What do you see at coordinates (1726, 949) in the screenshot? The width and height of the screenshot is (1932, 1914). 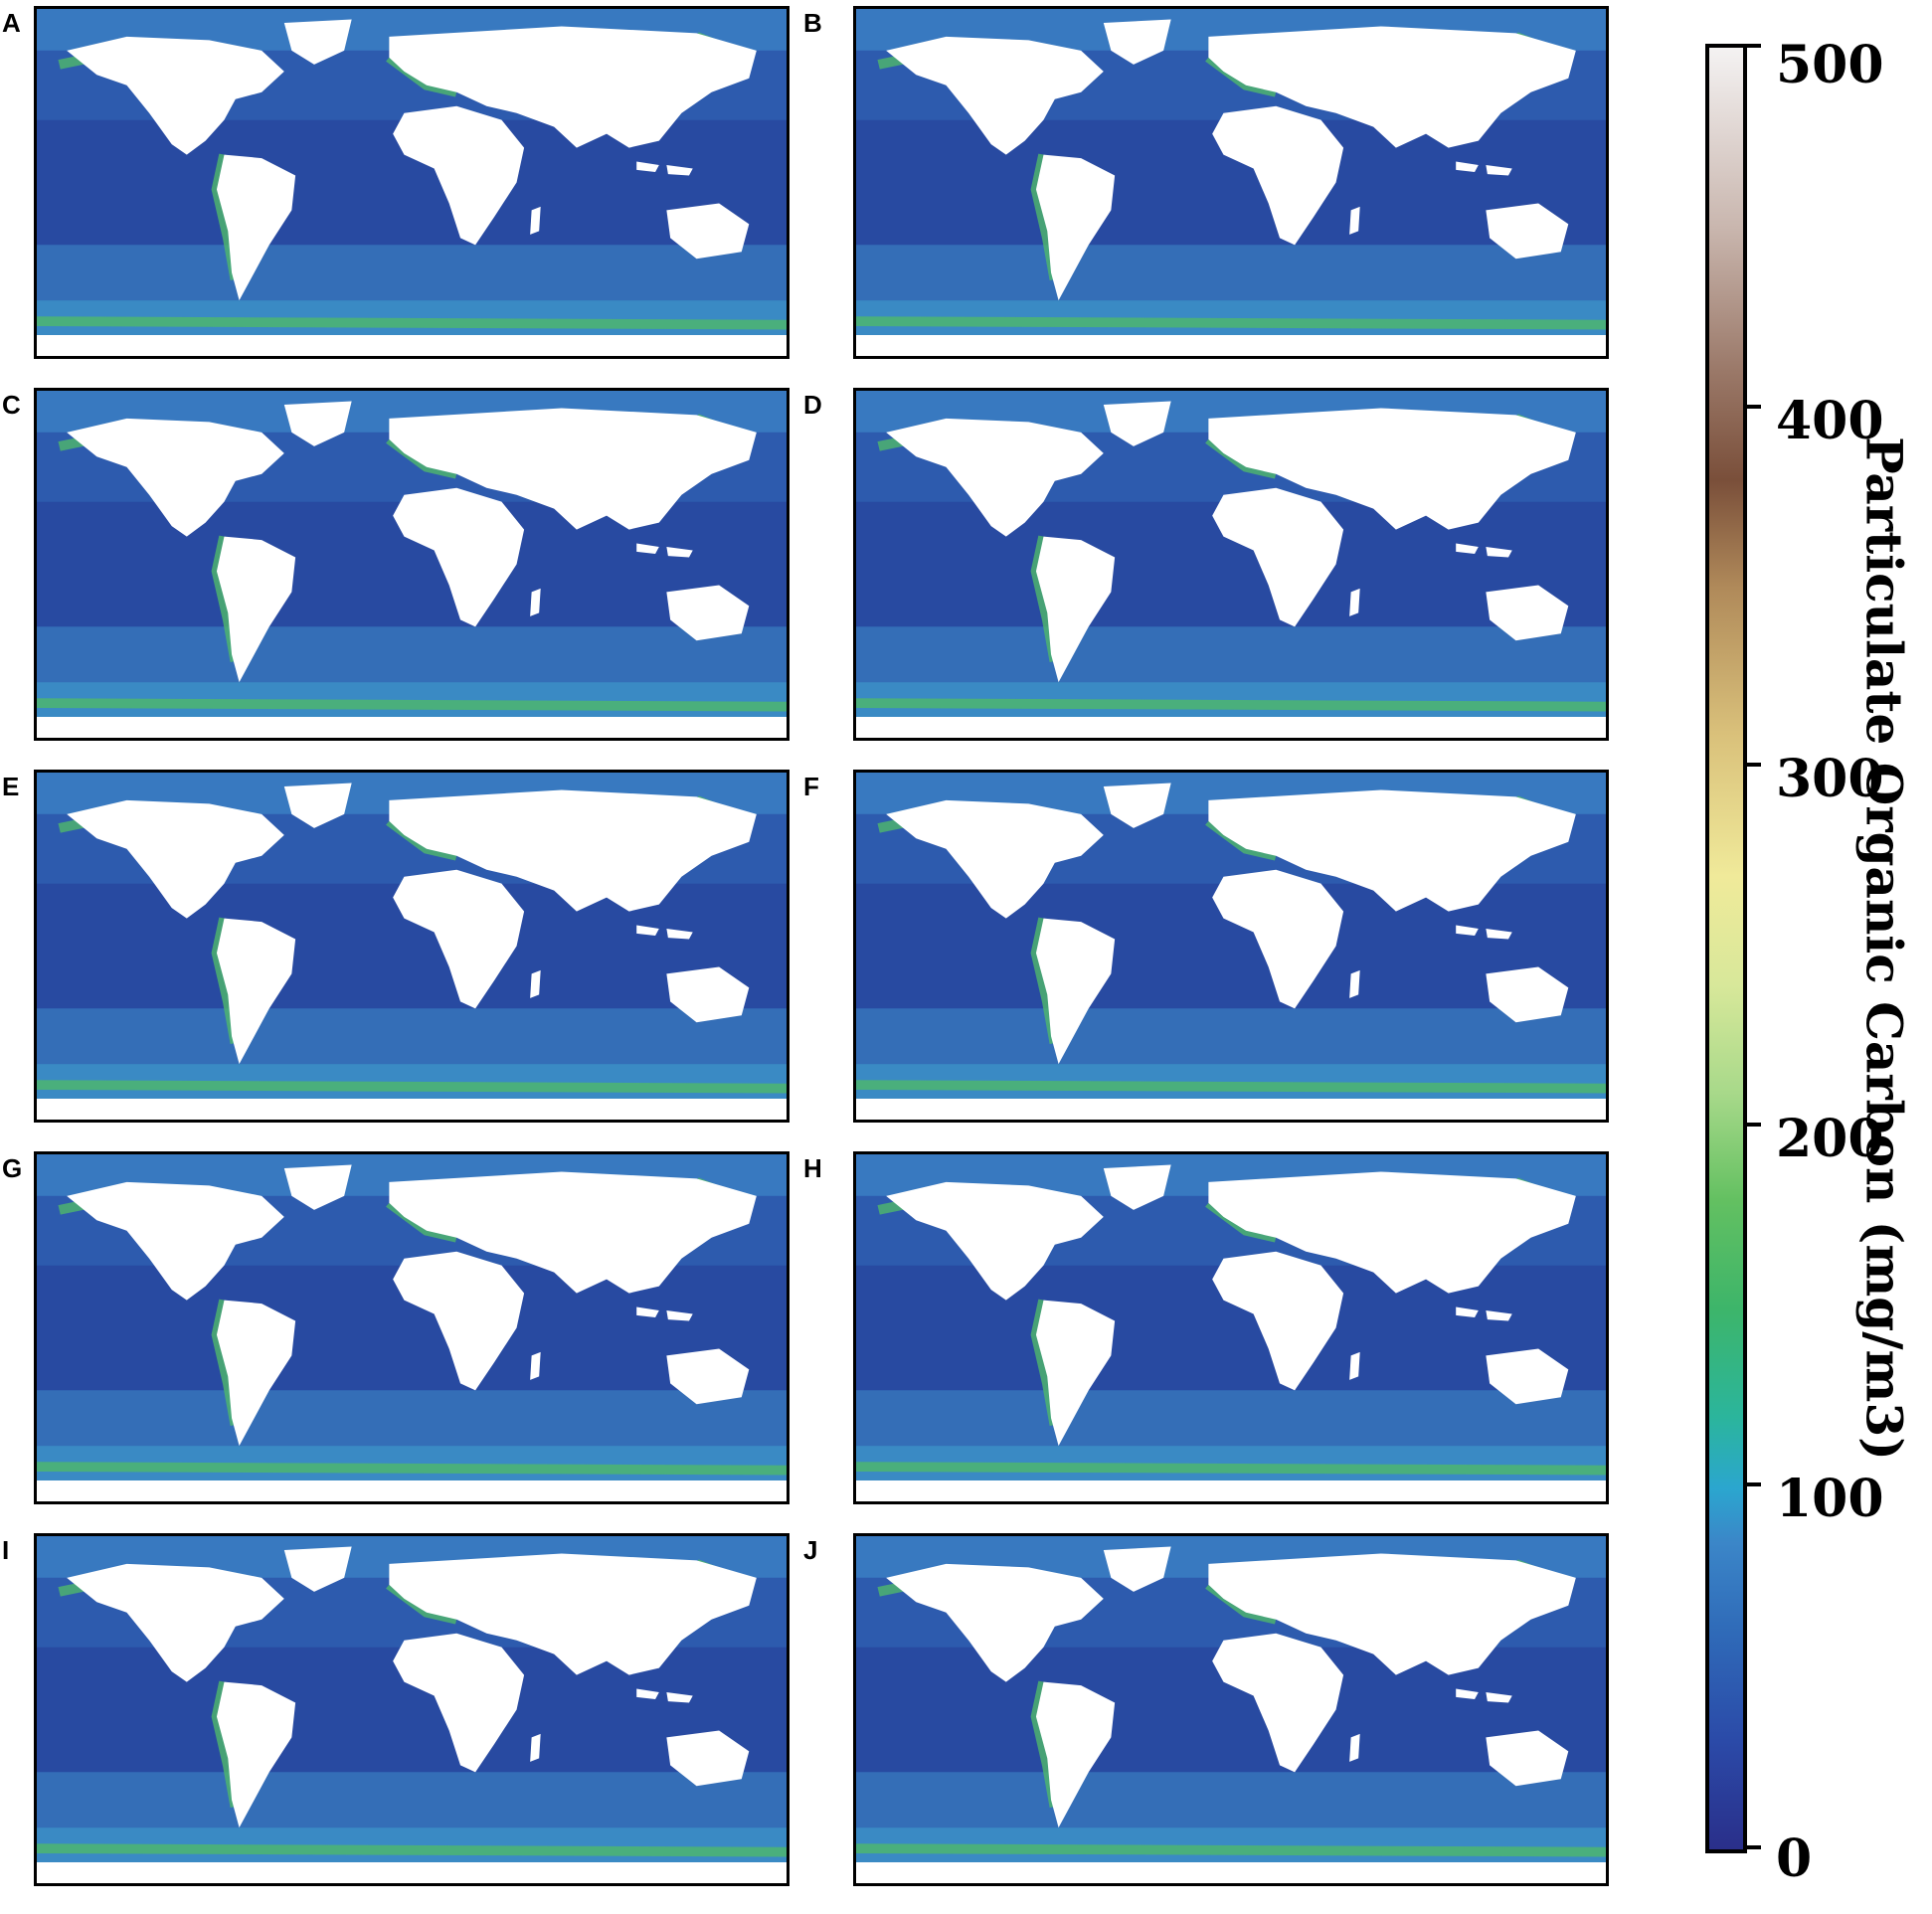 I see `colorbar` at bounding box center [1726, 949].